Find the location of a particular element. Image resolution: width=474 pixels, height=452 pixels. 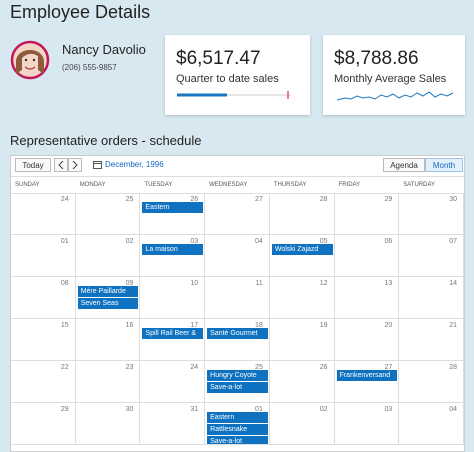

event: Seven Seas is located at coordinates (108, 303).